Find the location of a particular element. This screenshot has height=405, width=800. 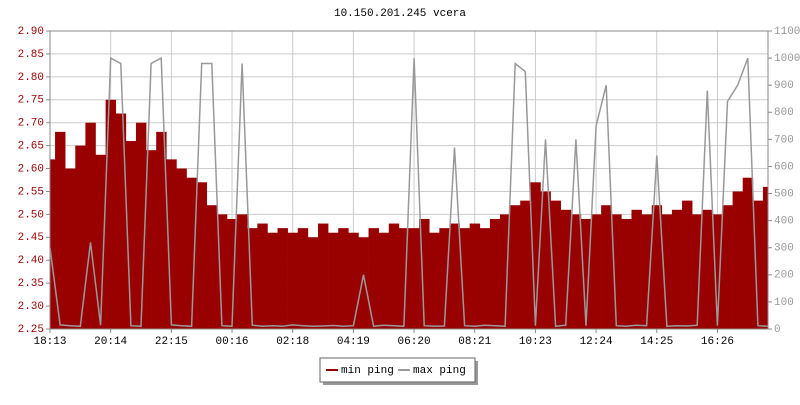

y2-tick-label: 0 is located at coordinates (777, 330).